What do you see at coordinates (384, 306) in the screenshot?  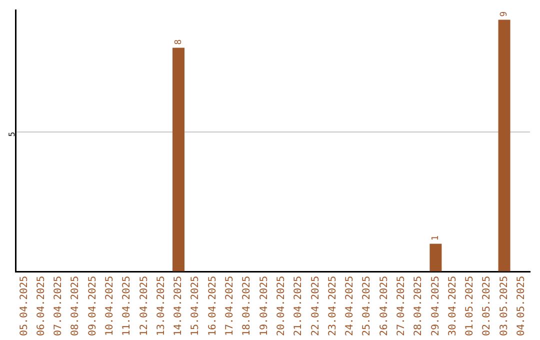 I see `x-tick-label: 26.04.2025` at bounding box center [384, 306].